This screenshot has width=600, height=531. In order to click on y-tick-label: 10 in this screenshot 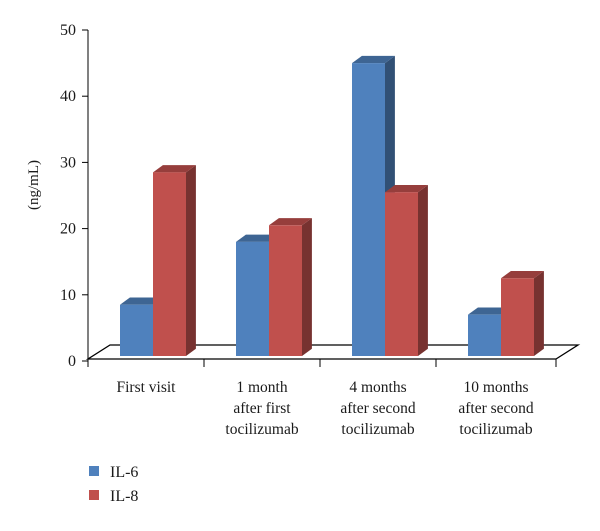, I will do `click(68, 295)`.